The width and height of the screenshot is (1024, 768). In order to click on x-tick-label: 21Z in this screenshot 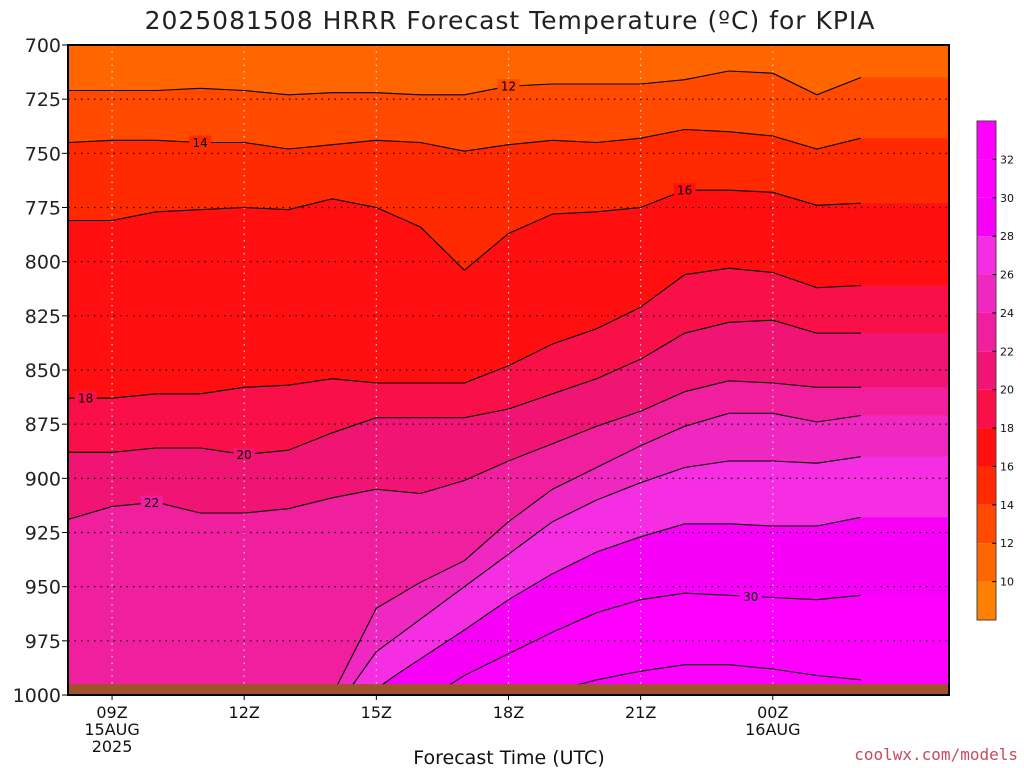, I will do `click(640, 712)`.